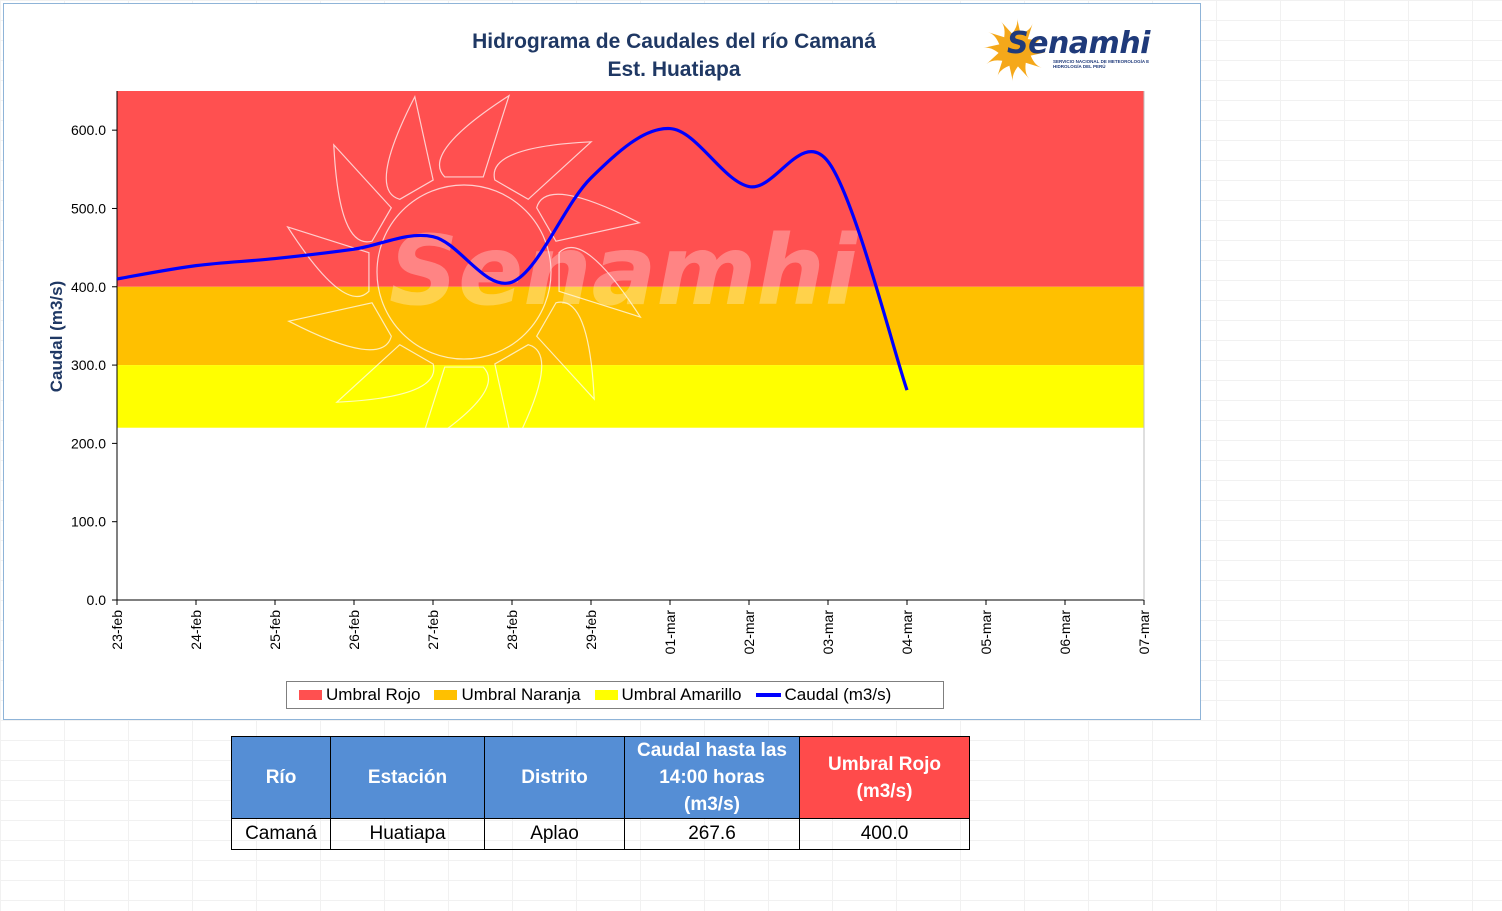 The height and width of the screenshot is (911, 1502). I want to click on x-tick-label: 05-mar, so click(986, 632).